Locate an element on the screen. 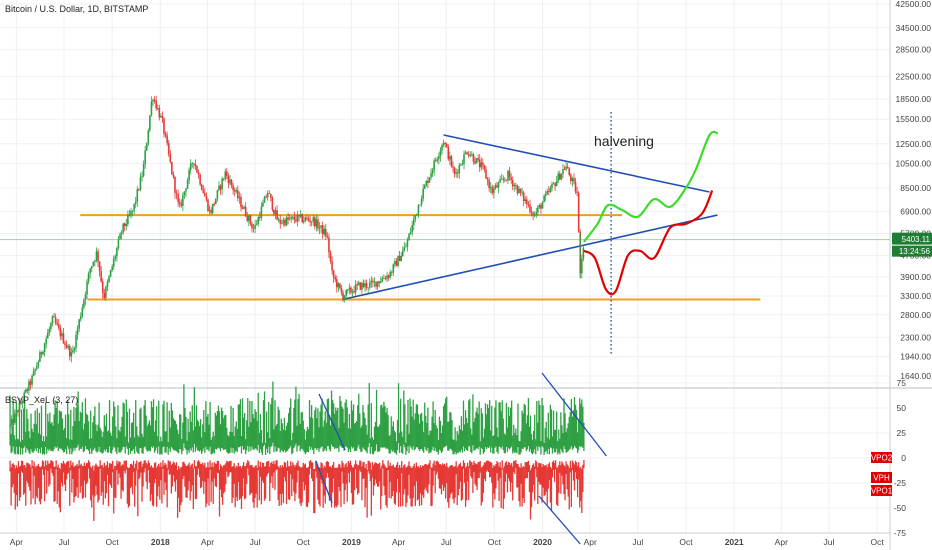 This screenshot has height=550, width=932. price-tick-label: 12500.00 is located at coordinates (914, 144).